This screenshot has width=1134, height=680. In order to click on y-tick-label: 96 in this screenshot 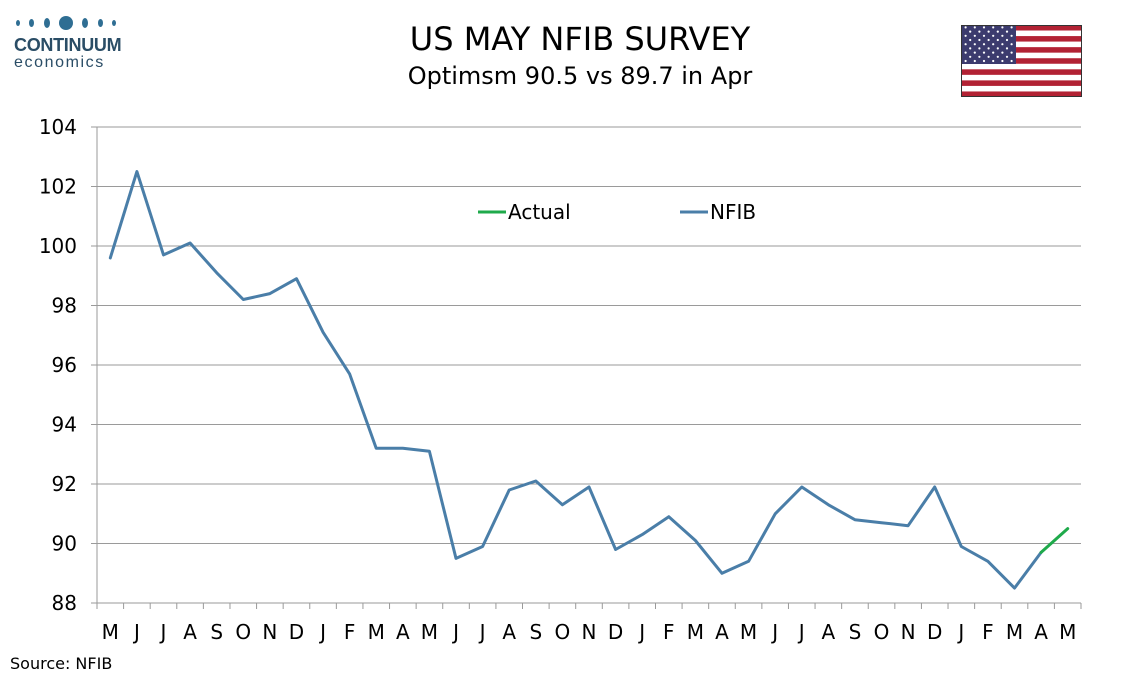, I will do `click(64, 365)`.